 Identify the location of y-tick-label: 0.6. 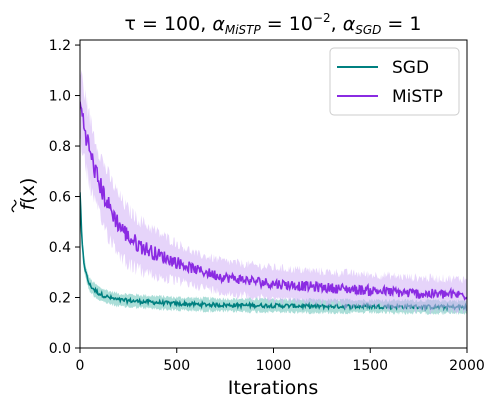
(60, 198).